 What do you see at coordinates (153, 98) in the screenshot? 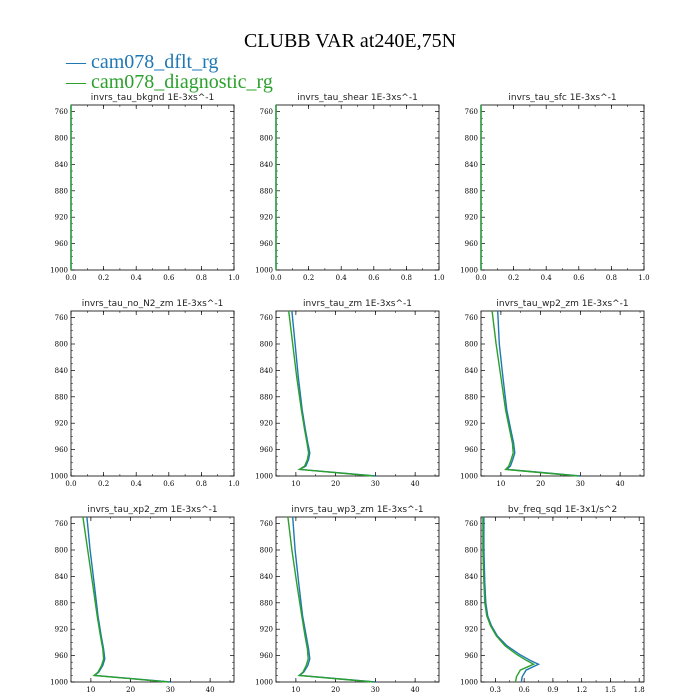
I see `subplot-title: invrs_tau_bkgnd 1E-3xs^-1` at bounding box center [153, 98].